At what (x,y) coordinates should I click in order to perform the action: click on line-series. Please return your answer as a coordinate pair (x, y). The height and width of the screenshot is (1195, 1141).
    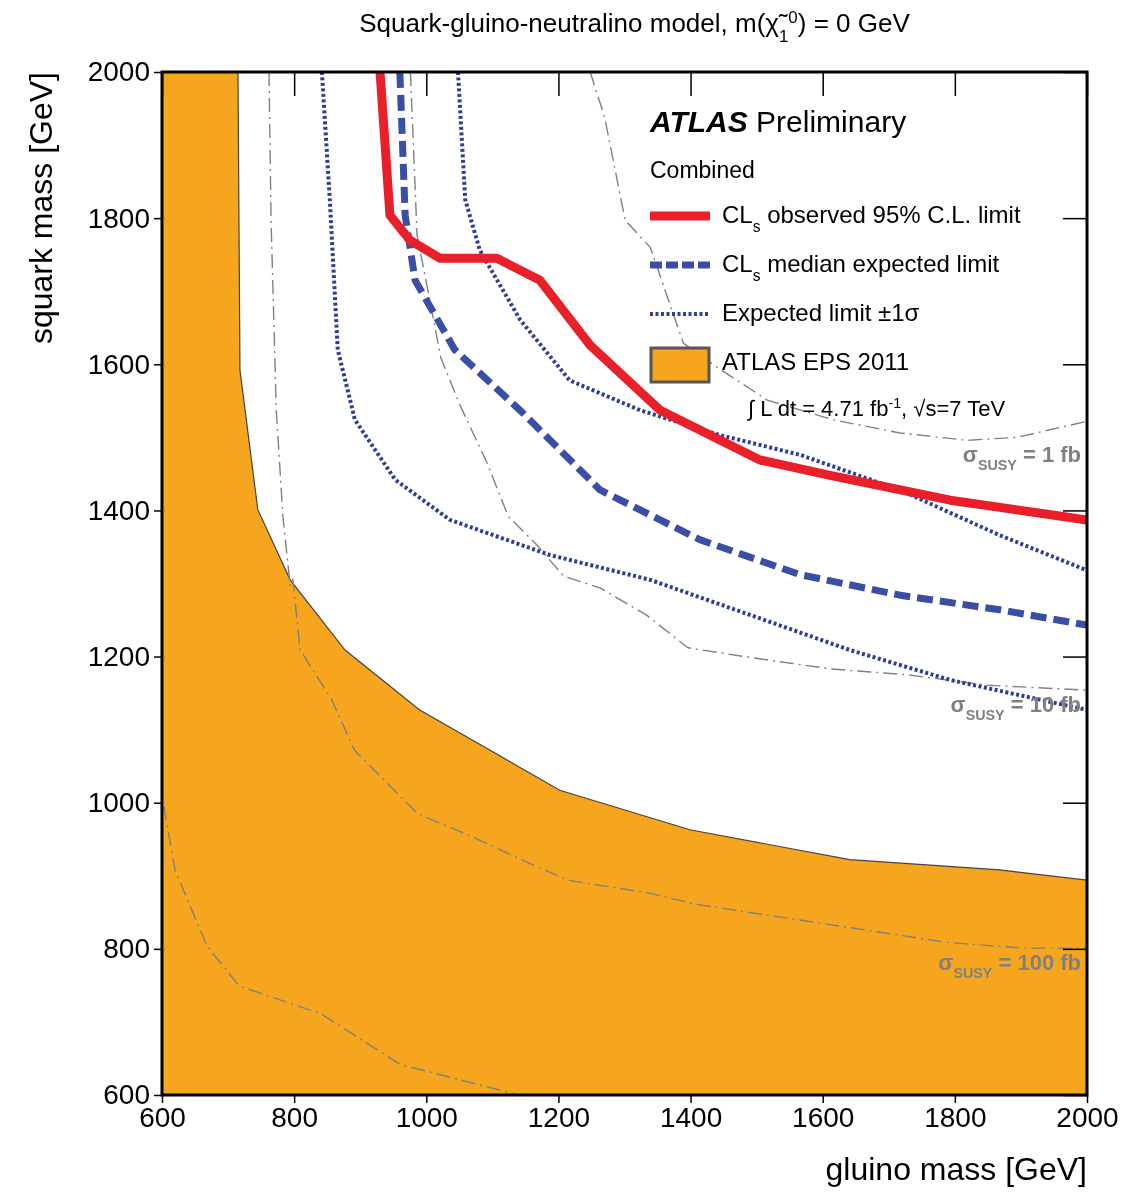
    Looking at the image, I should click on (838, 256).